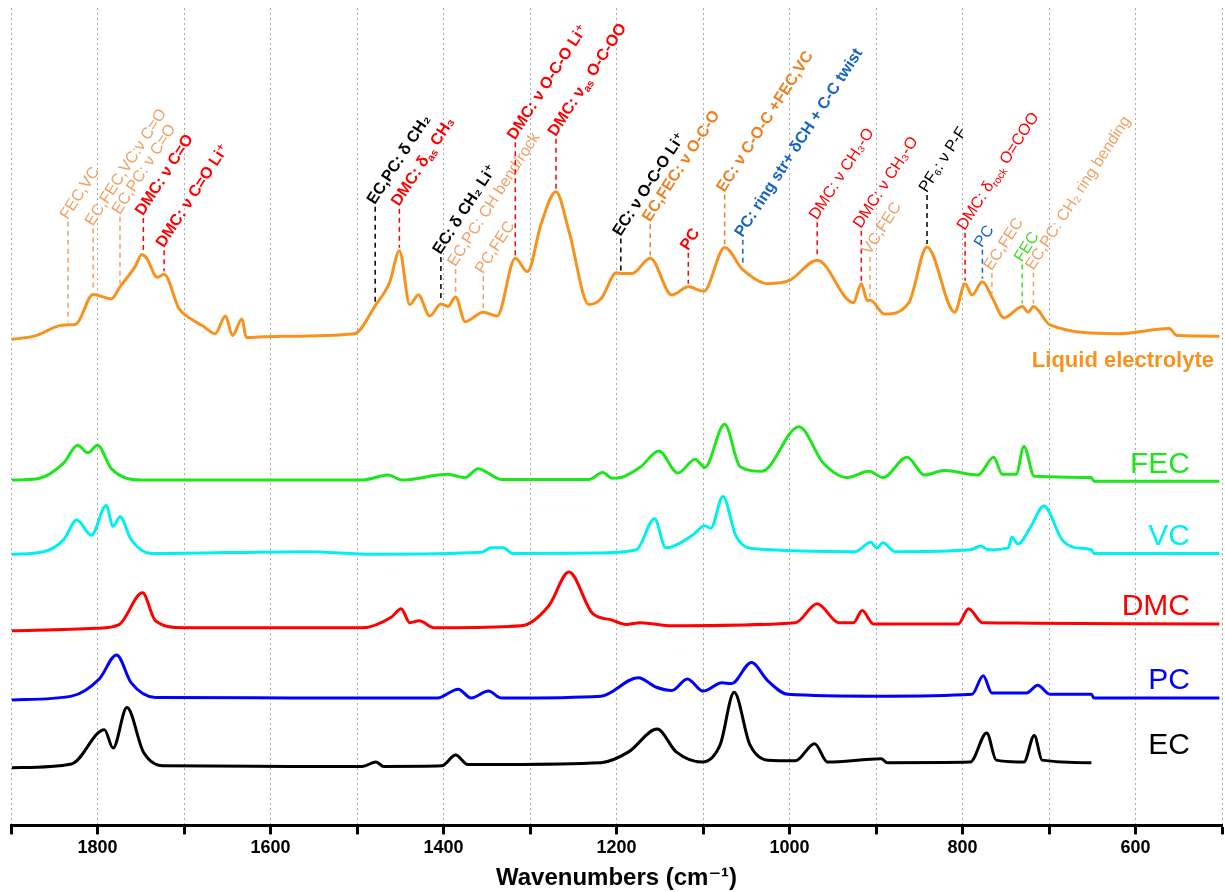  What do you see at coordinates (1122, 360) in the screenshot?
I see `series-label: Liquid electrolyte` at bounding box center [1122, 360].